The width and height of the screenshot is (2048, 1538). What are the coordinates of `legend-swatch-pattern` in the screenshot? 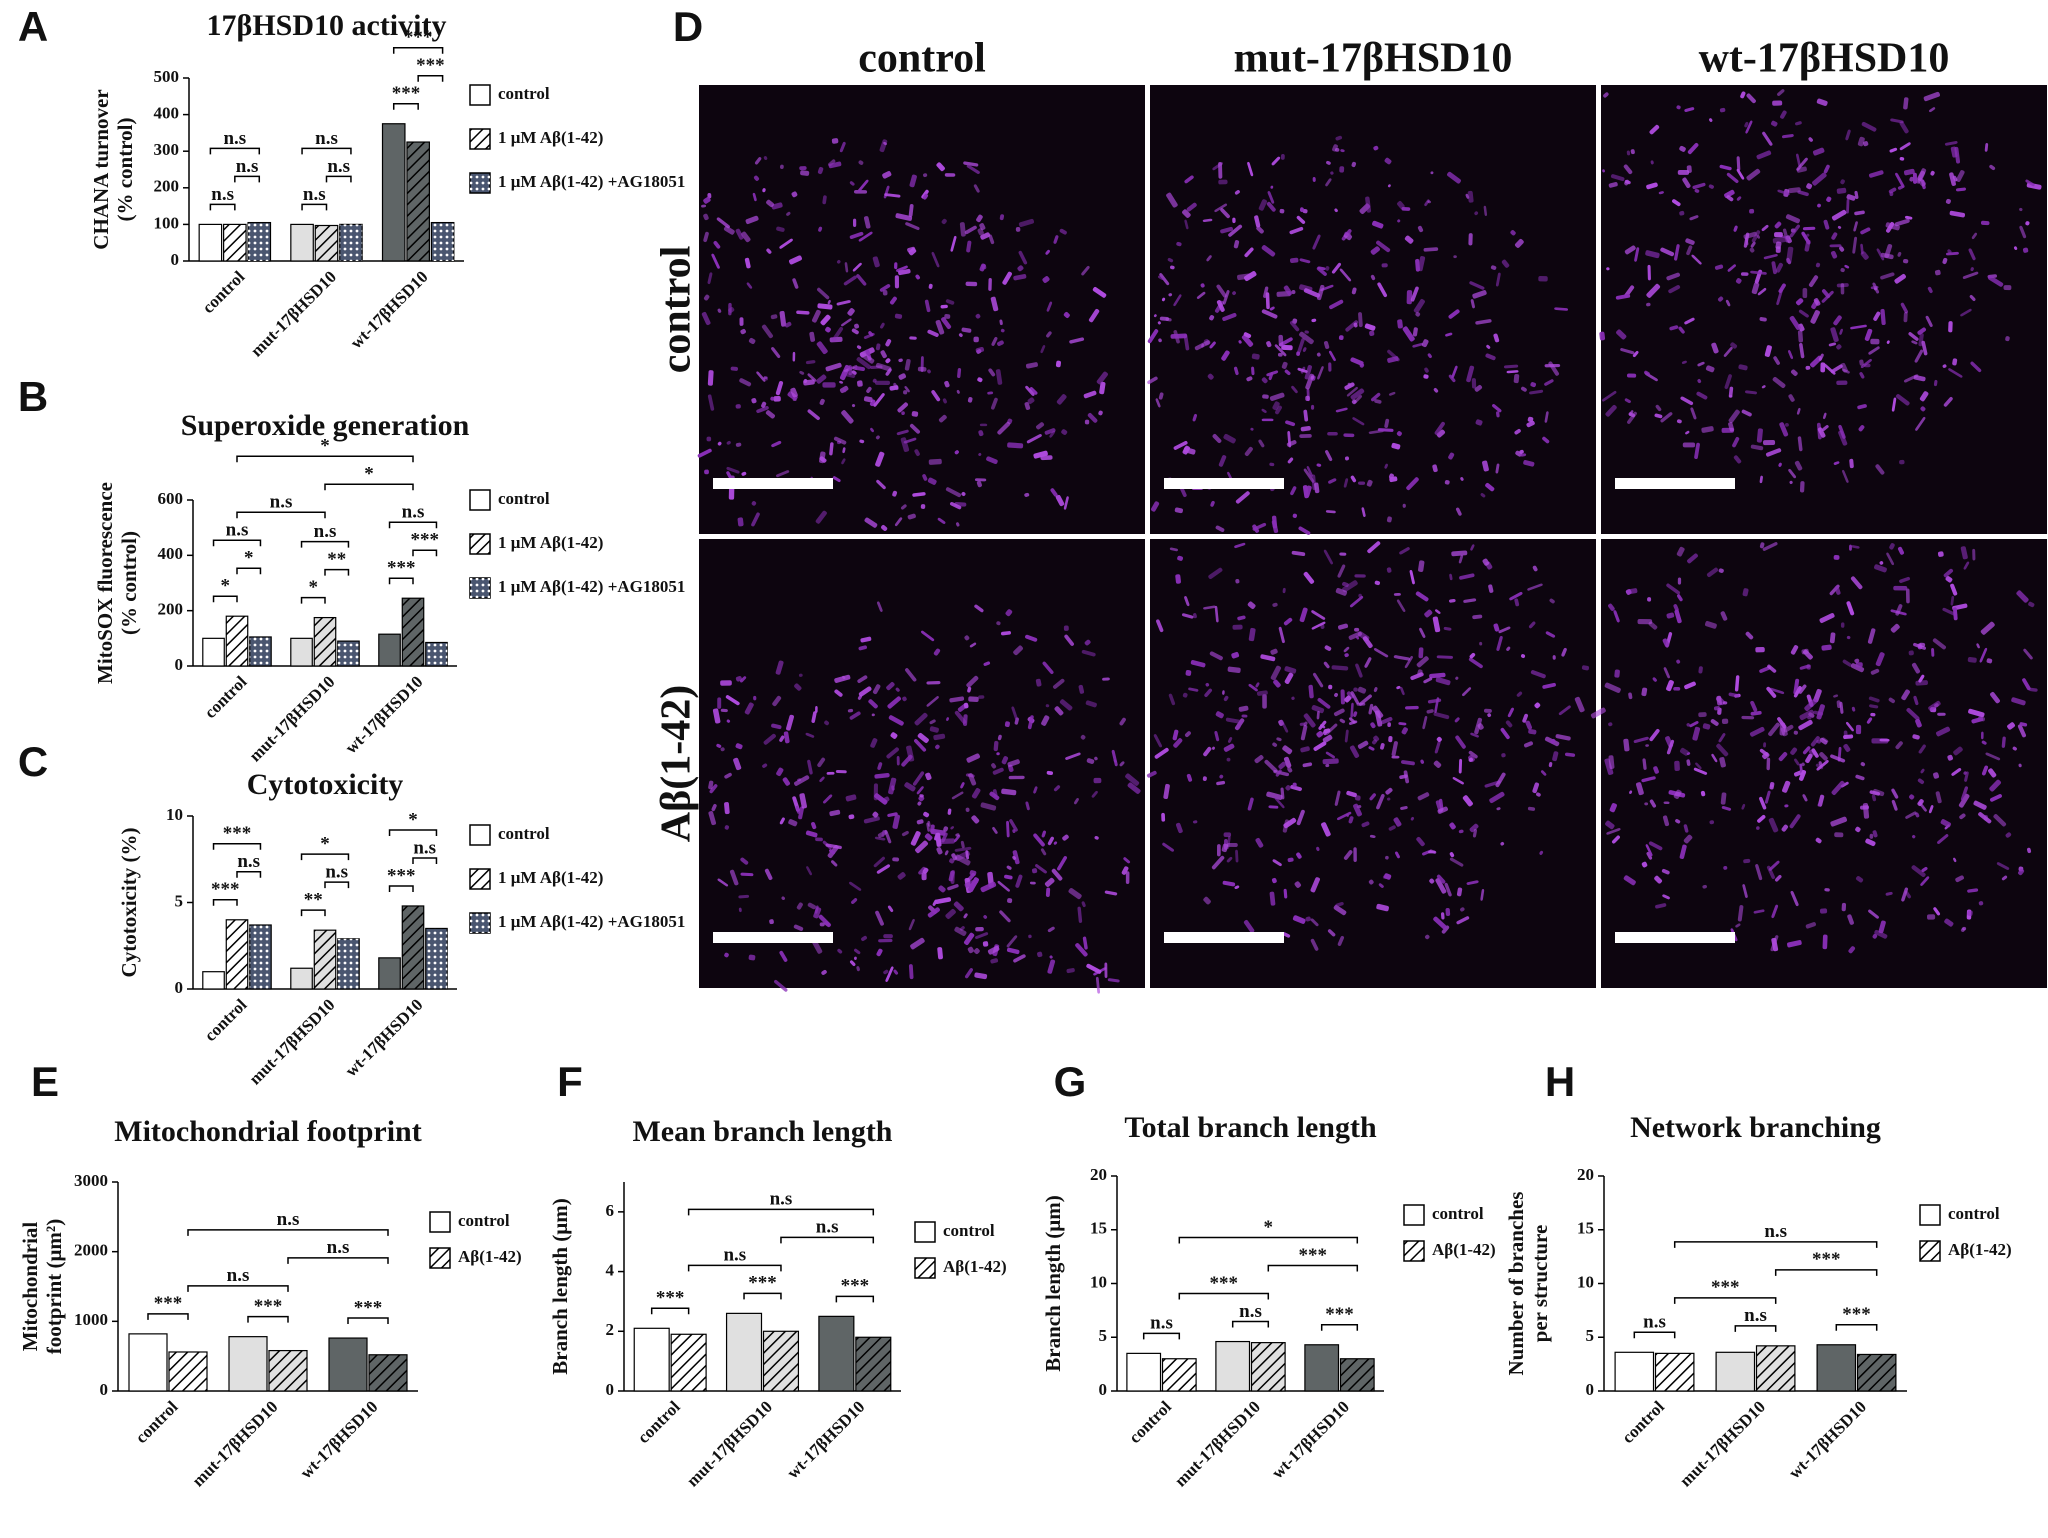 It's located at (480, 923).